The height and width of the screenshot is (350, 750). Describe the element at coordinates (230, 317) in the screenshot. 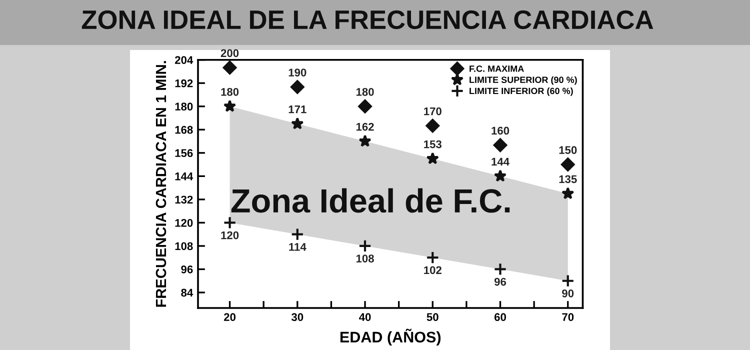

I see `x-tick-label: 20` at that location.